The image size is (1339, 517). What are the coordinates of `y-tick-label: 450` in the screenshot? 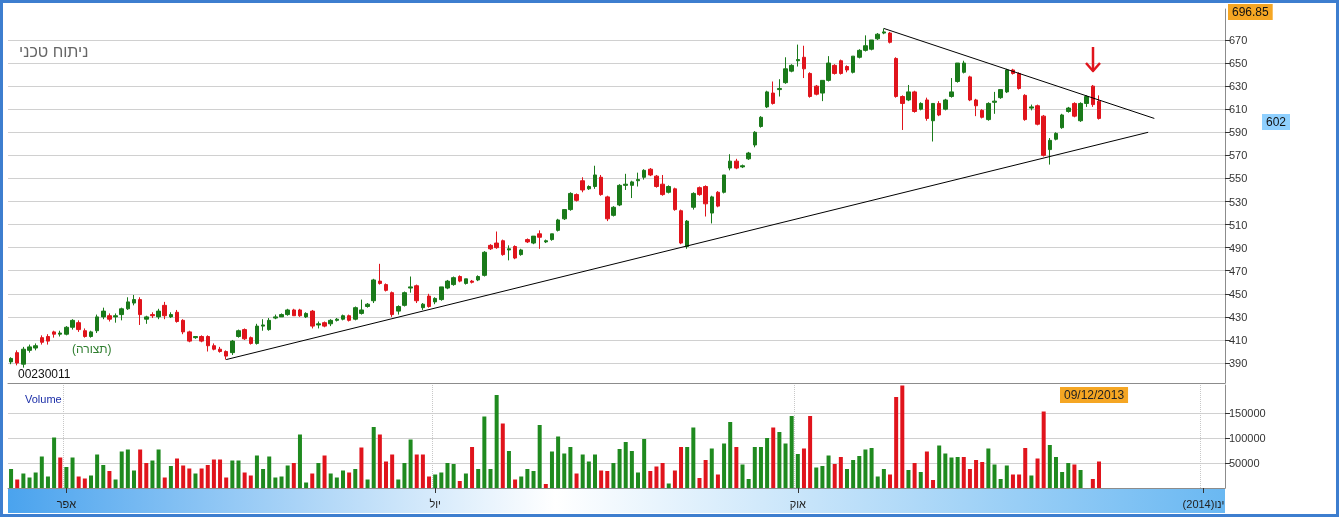 It's located at (1238, 293).